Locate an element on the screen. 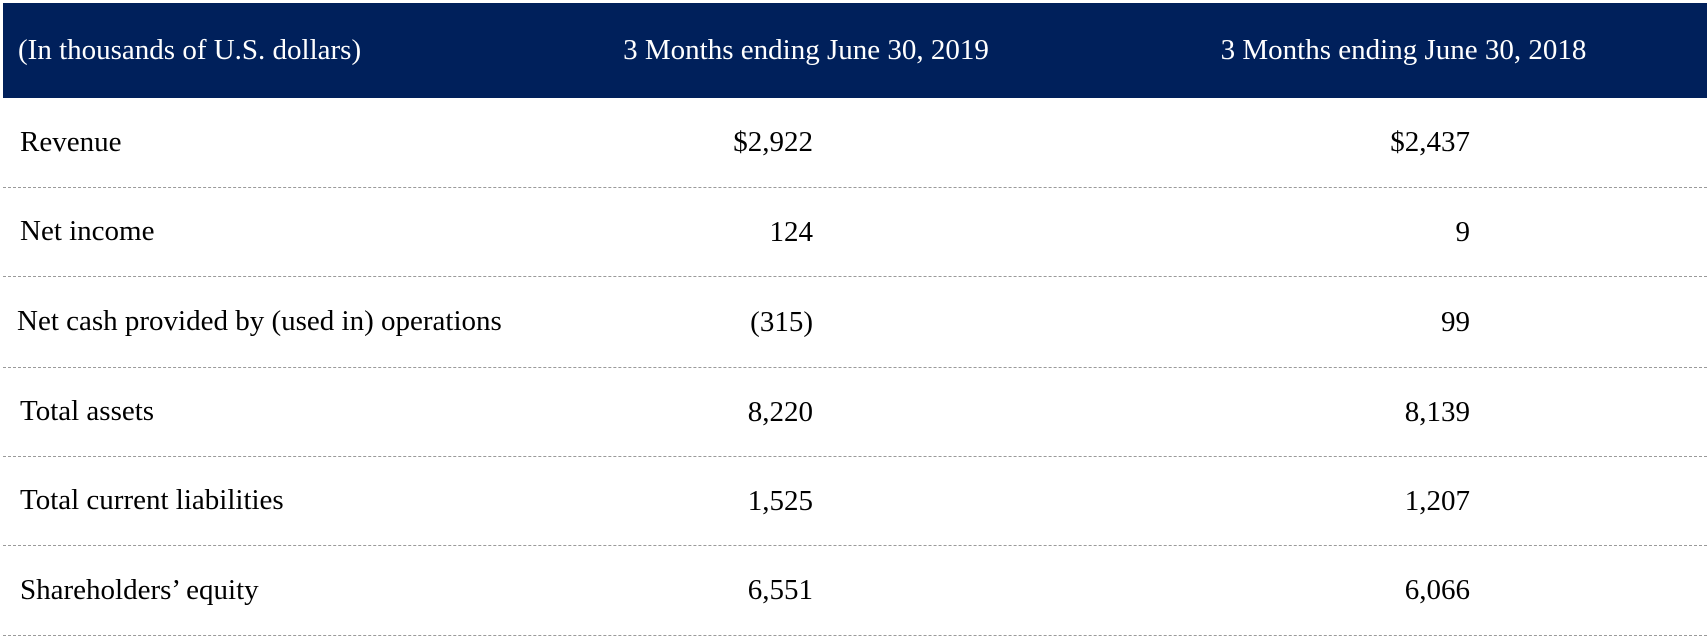  row-label: Net income is located at coordinates (87, 231).